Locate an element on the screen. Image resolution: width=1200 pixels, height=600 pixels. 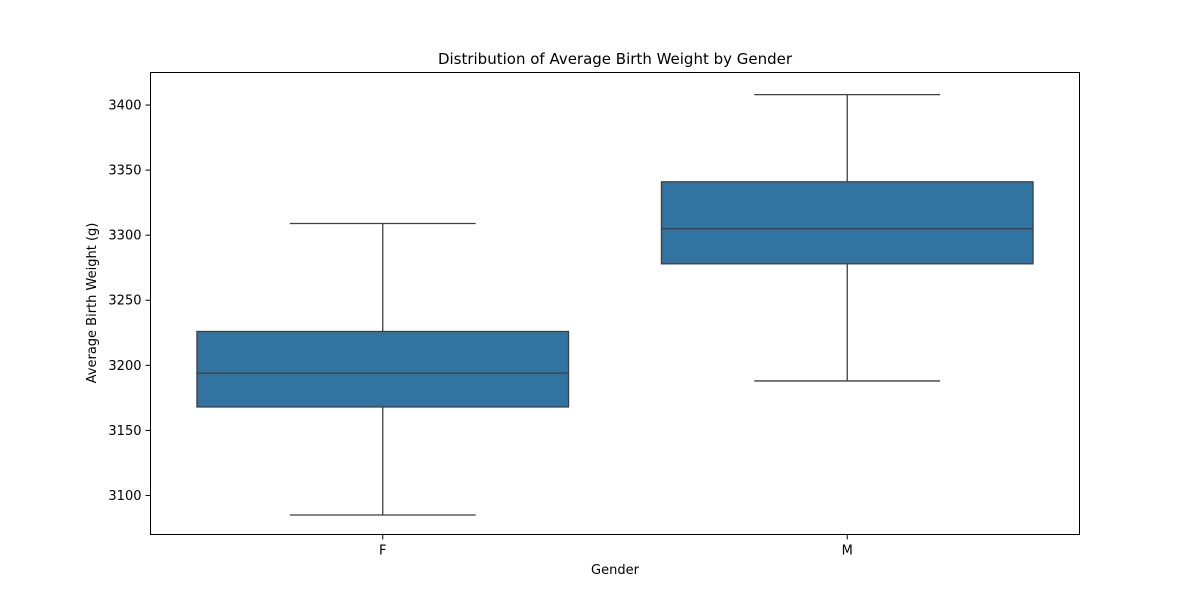
y-tick-label: 3150 is located at coordinates (124, 431).